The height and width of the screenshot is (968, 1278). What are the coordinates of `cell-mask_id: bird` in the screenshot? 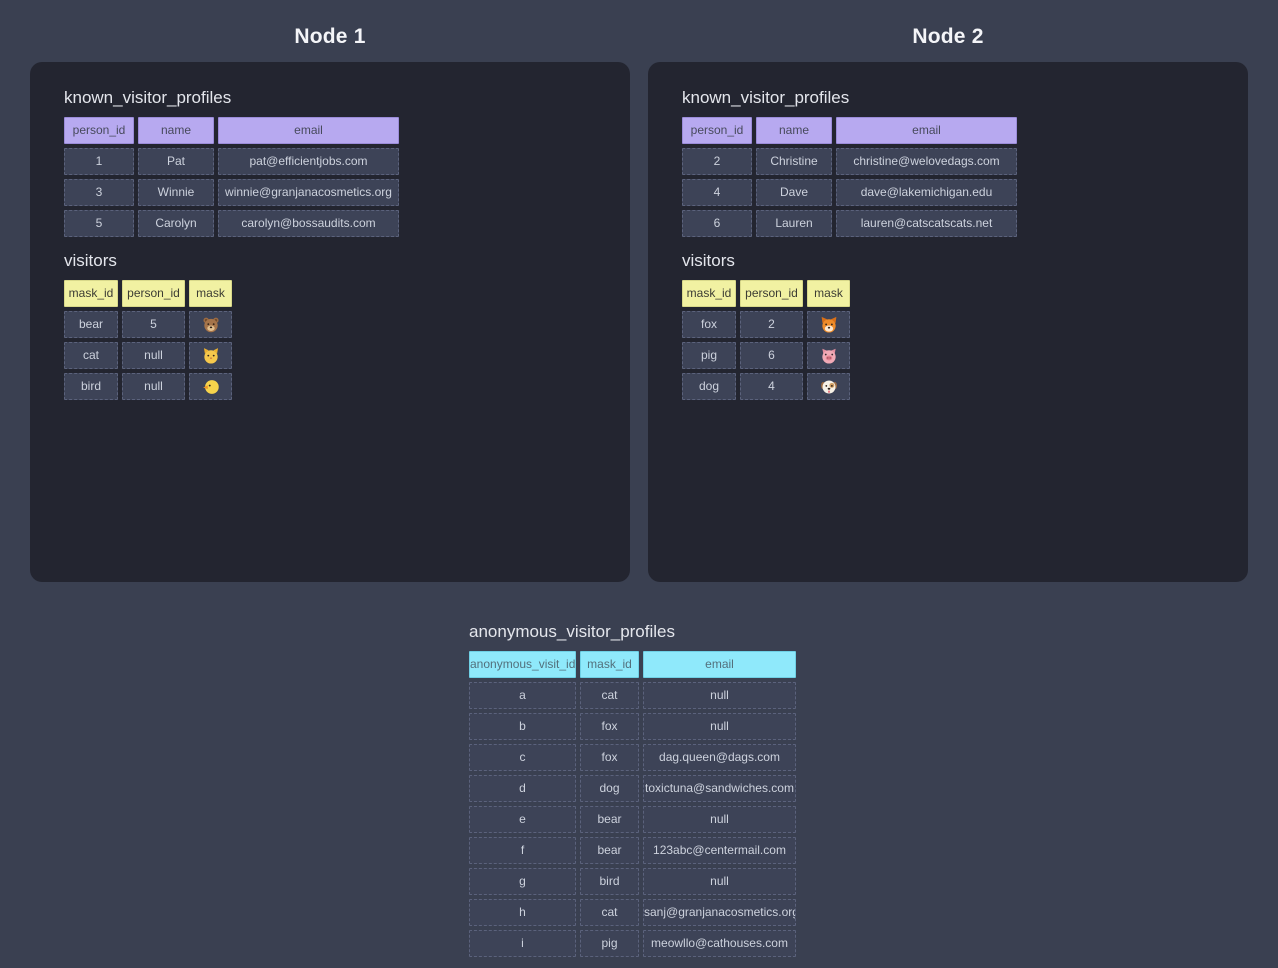 It's located at (609, 881).